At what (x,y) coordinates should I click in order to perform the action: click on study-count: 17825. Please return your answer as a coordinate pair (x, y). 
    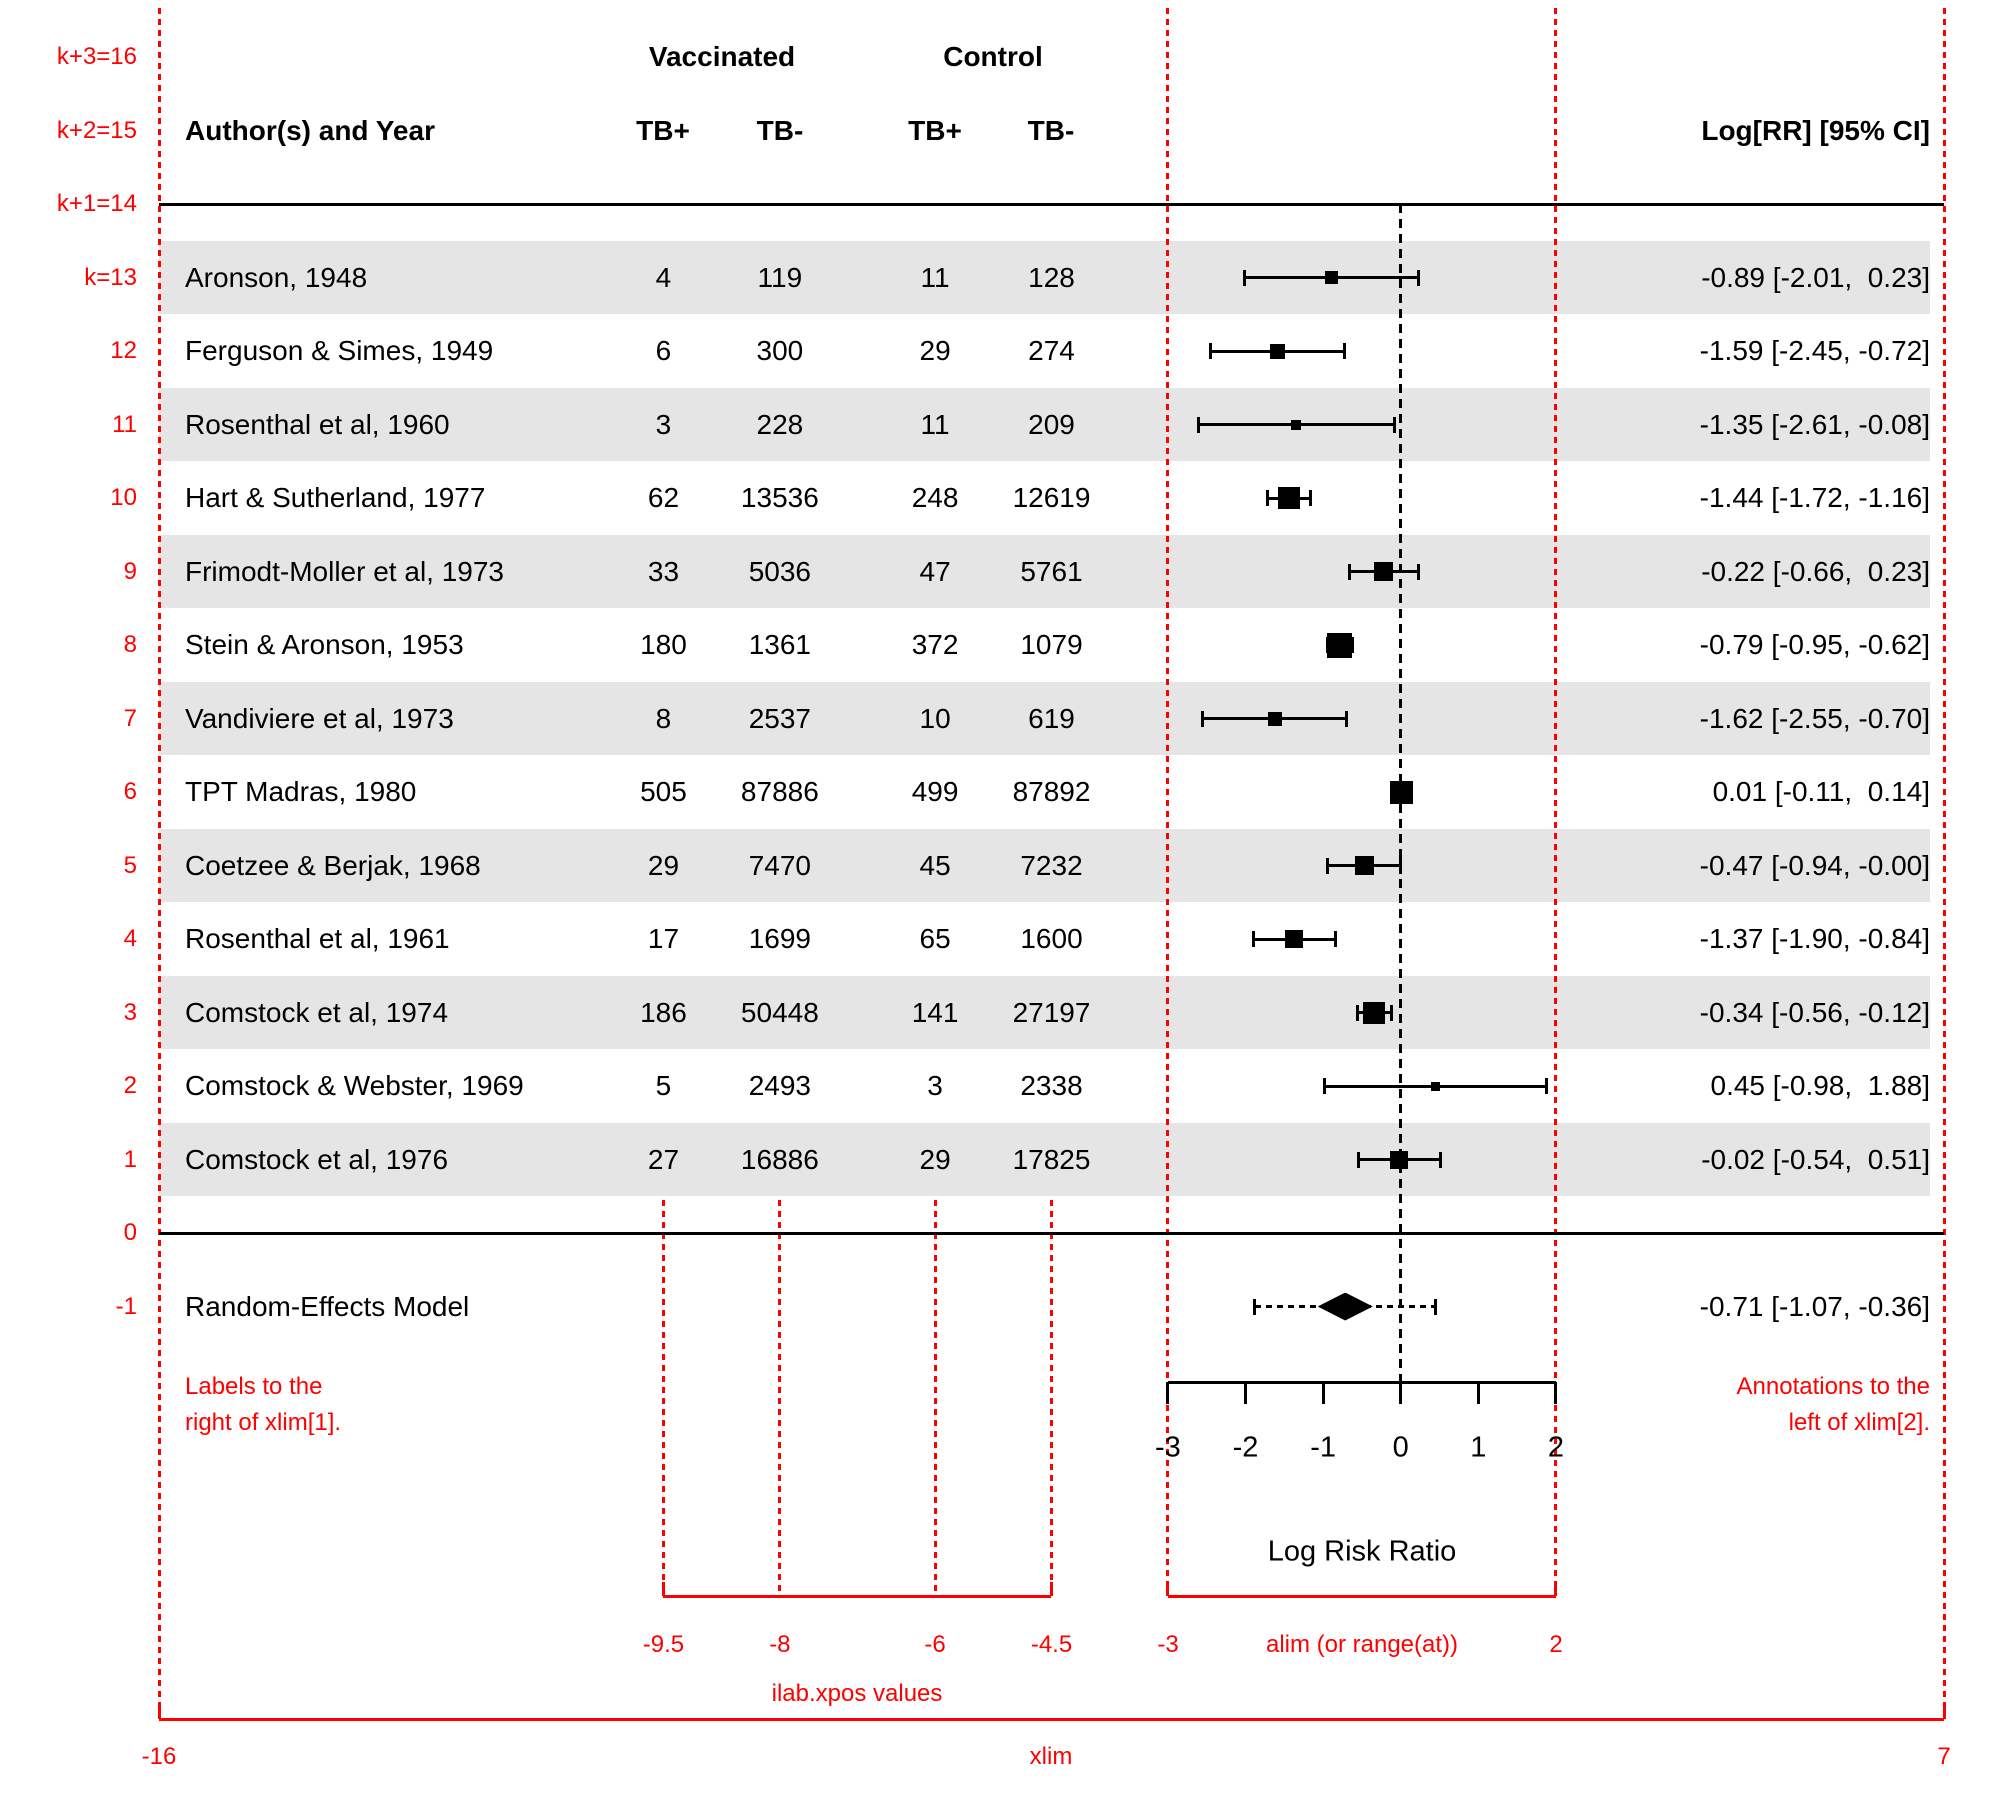
    Looking at the image, I should click on (1051, 1159).